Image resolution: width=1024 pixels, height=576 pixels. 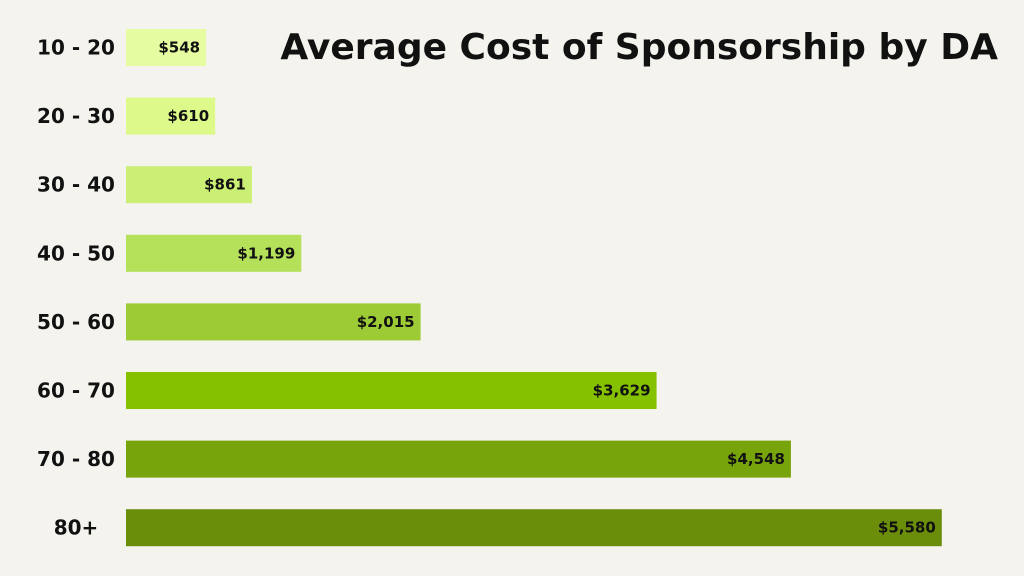 I want to click on value-label: $4,548, so click(x=756, y=459).